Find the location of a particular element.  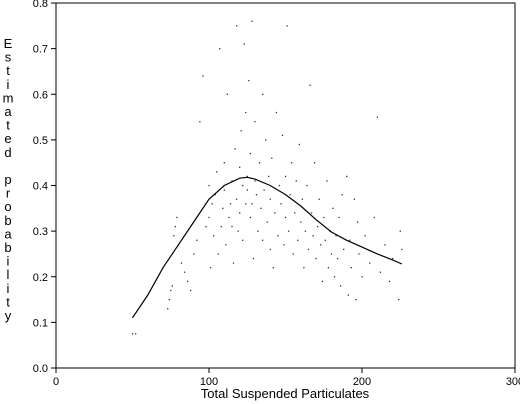

y-axis-title-char: l is located at coordinates (8, 274).